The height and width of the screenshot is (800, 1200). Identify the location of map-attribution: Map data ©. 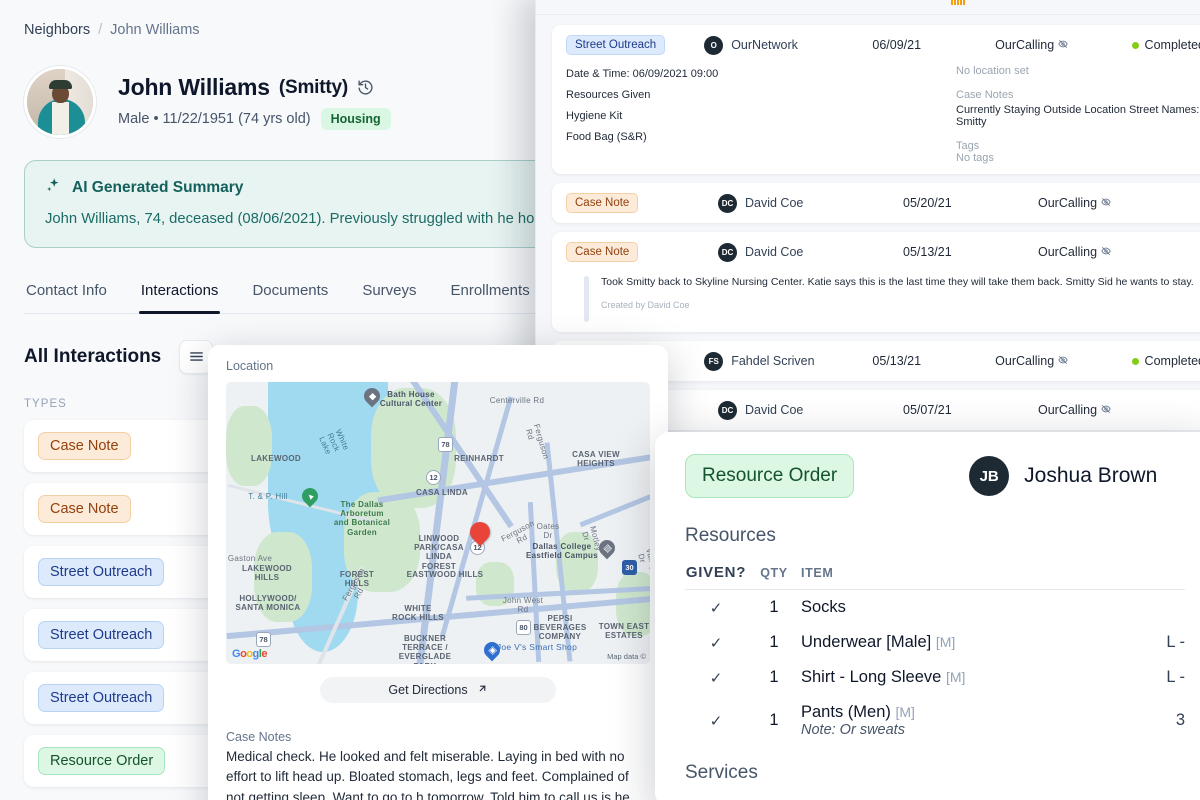
(626, 656).